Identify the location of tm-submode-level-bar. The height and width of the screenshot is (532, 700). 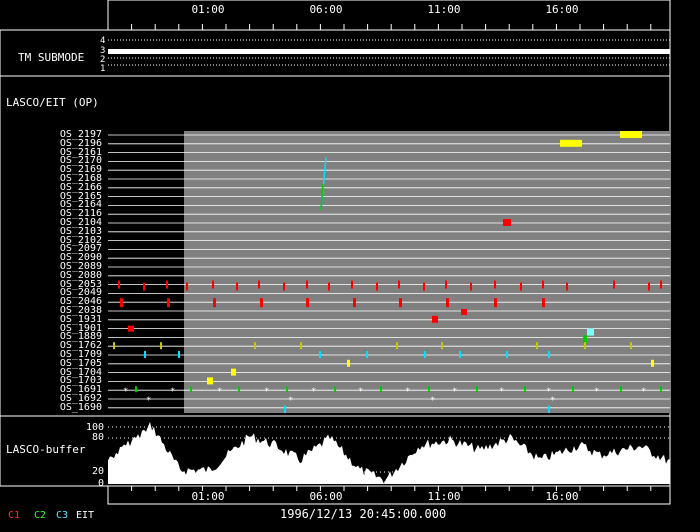
(389, 51).